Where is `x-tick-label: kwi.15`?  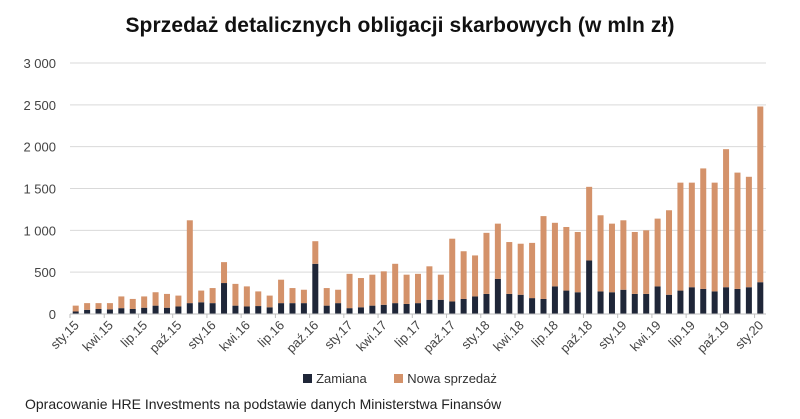 x-tick-label: kwi.15 is located at coordinates (97, 336).